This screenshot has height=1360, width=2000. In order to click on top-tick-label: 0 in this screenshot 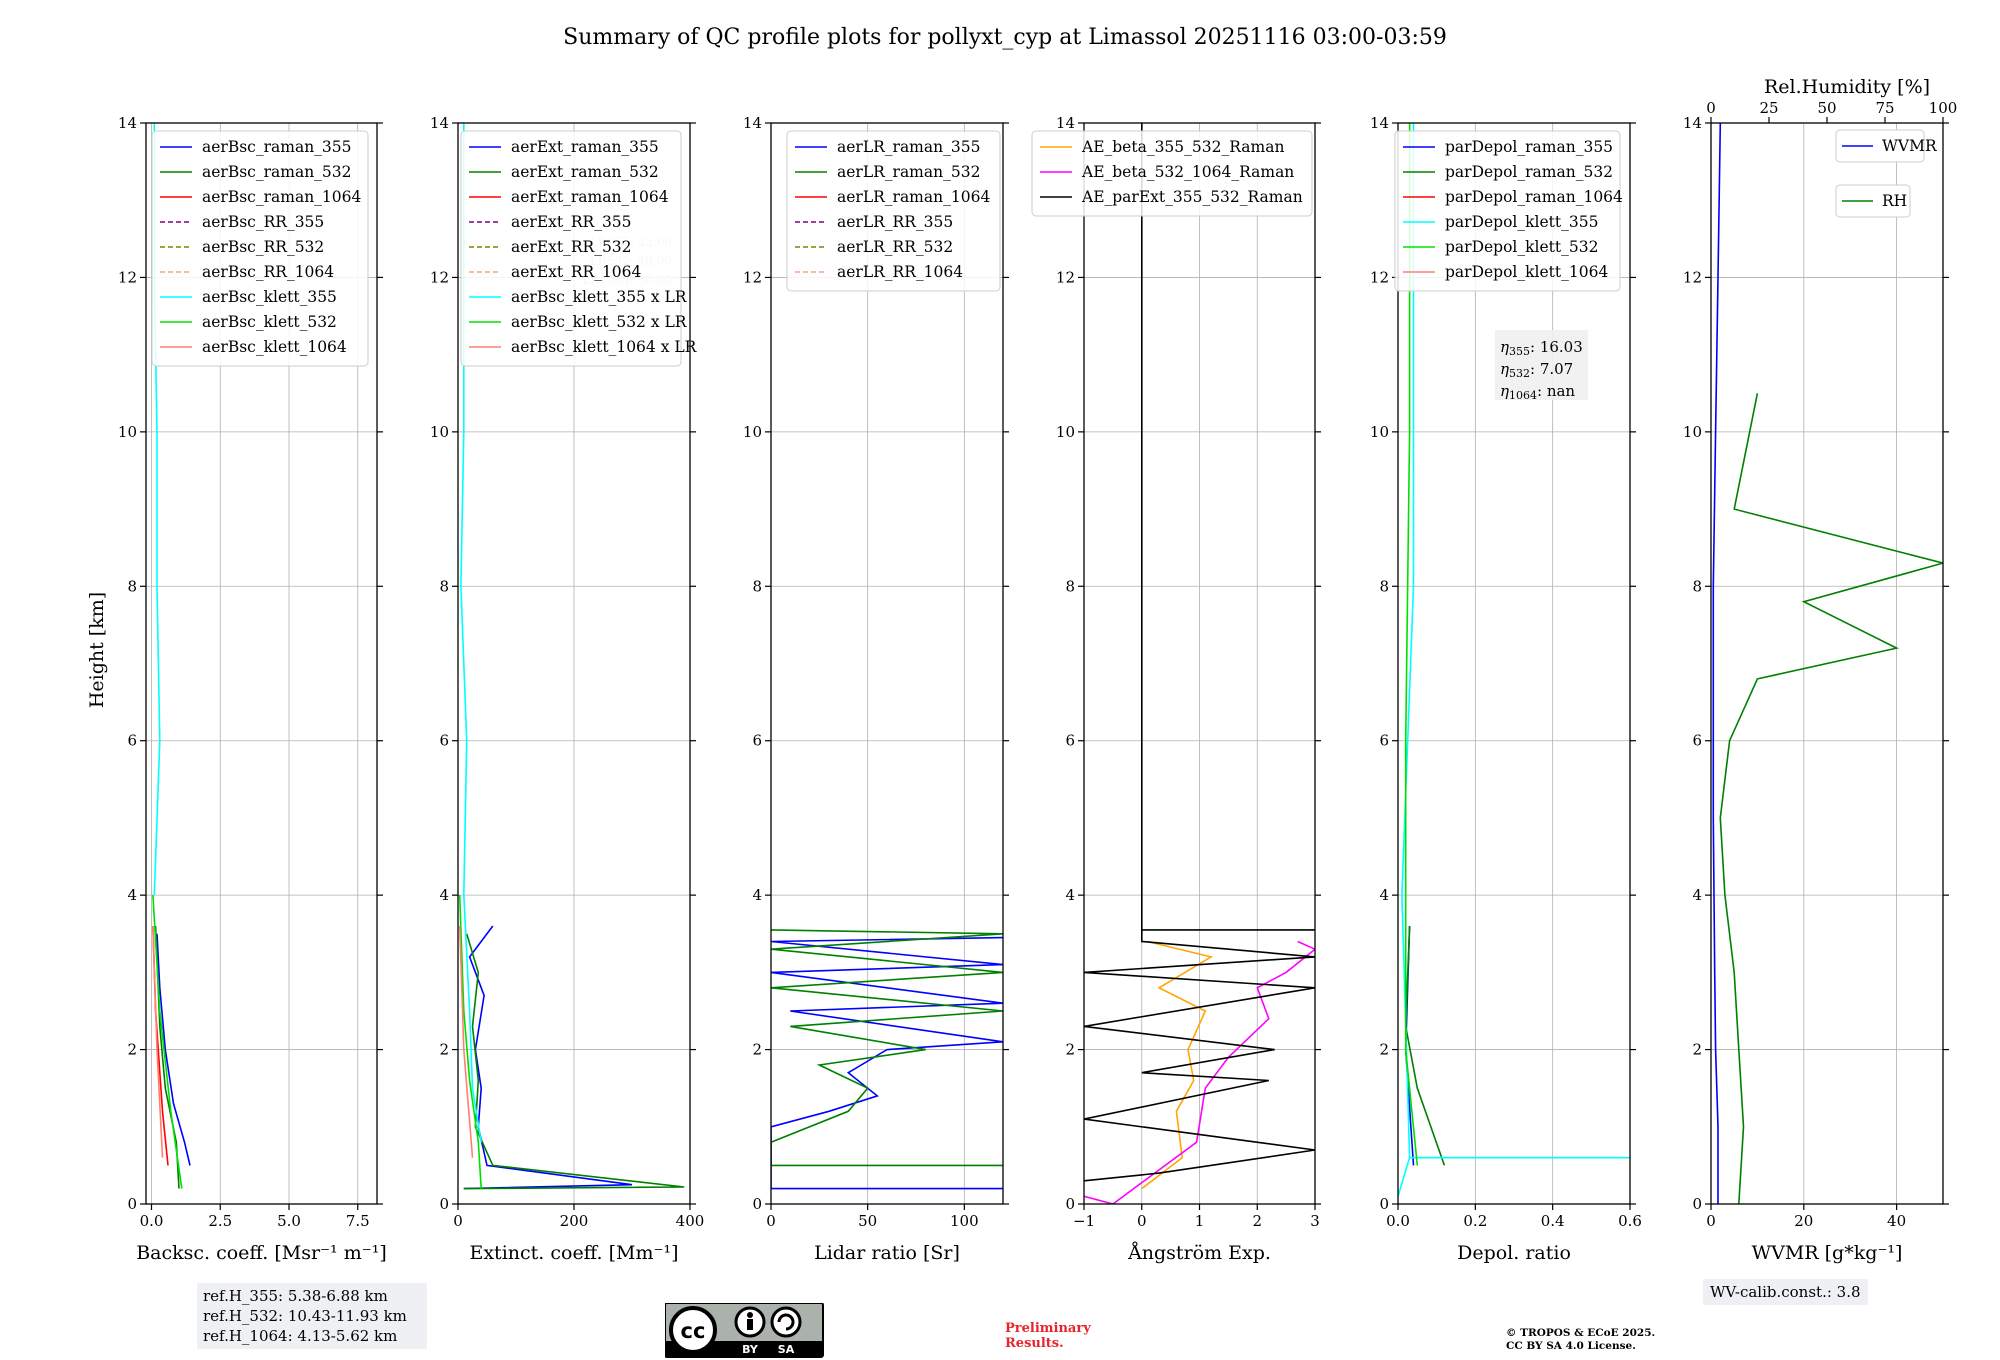, I will do `click(1711, 108)`.